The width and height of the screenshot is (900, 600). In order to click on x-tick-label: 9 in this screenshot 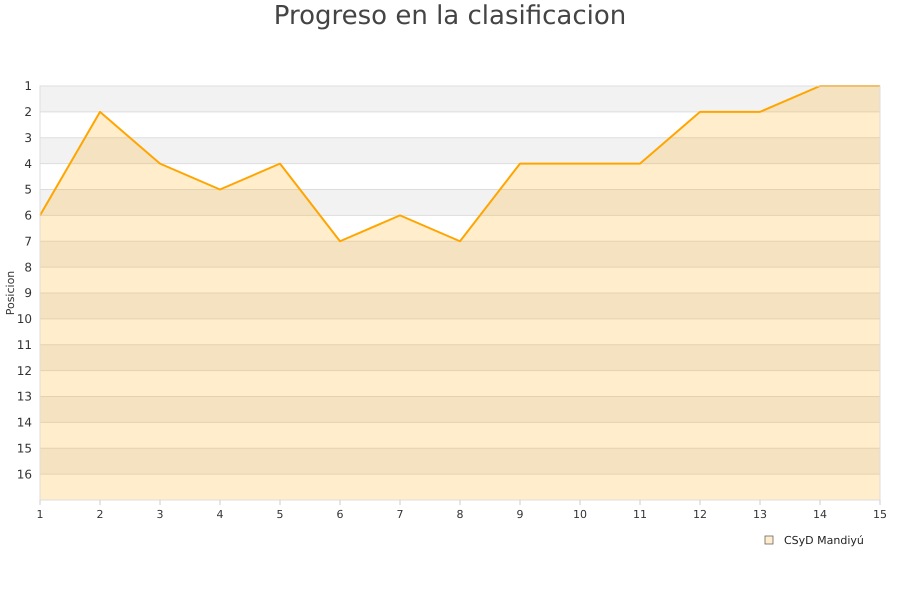, I will do `click(520, 514)`.